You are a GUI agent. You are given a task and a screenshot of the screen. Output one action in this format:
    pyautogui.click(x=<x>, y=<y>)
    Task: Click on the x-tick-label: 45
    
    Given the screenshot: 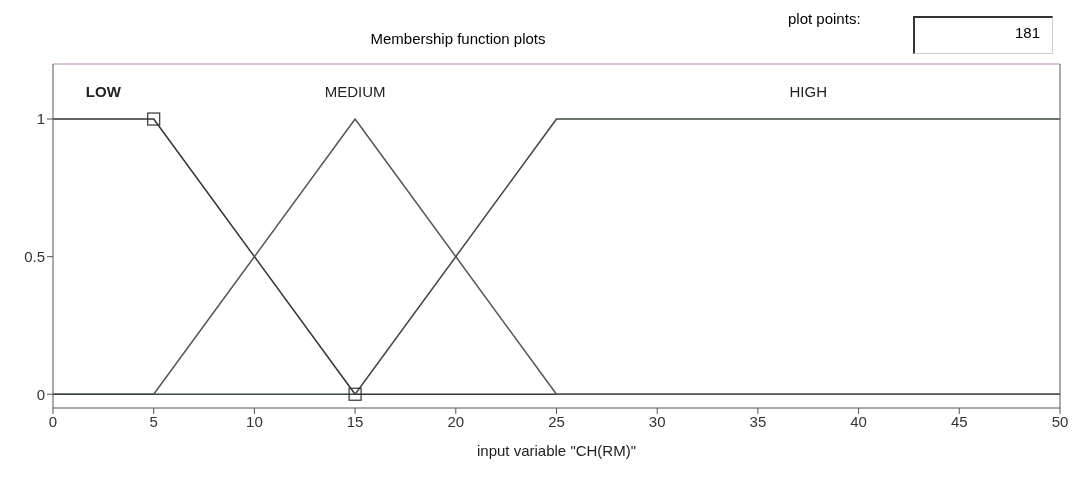 What is the action you would take?
    pyautogui.click(x=959, y=421)
    